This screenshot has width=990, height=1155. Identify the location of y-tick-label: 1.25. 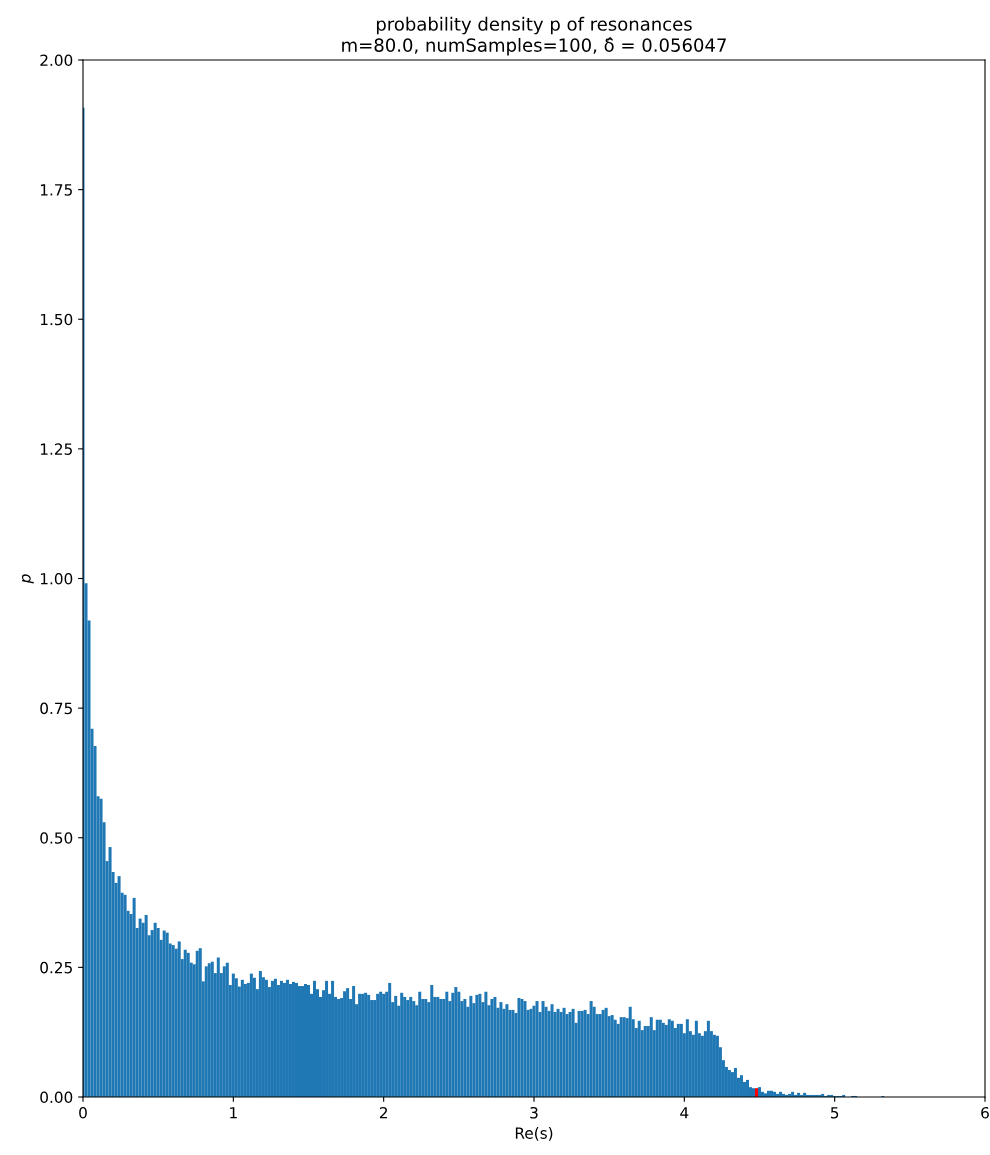
(56, 449).